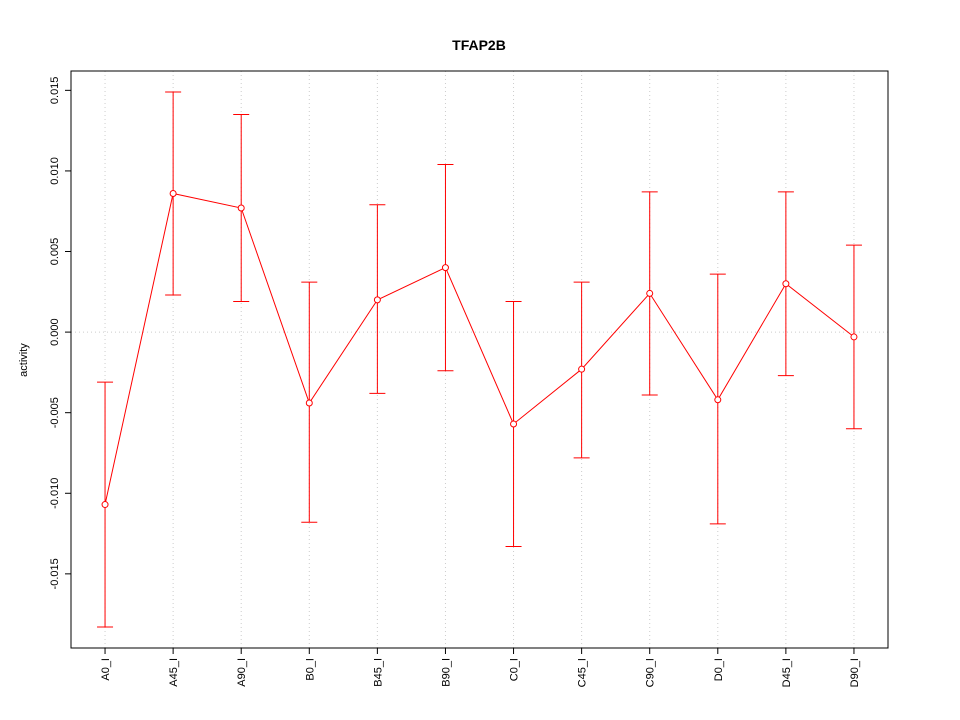 Image resolution: width=960 pixels, height=720 pixels. Describe the element at coordinates (855, 672) in the screenshot. I see `x-tick-label: D90_I` at that location.